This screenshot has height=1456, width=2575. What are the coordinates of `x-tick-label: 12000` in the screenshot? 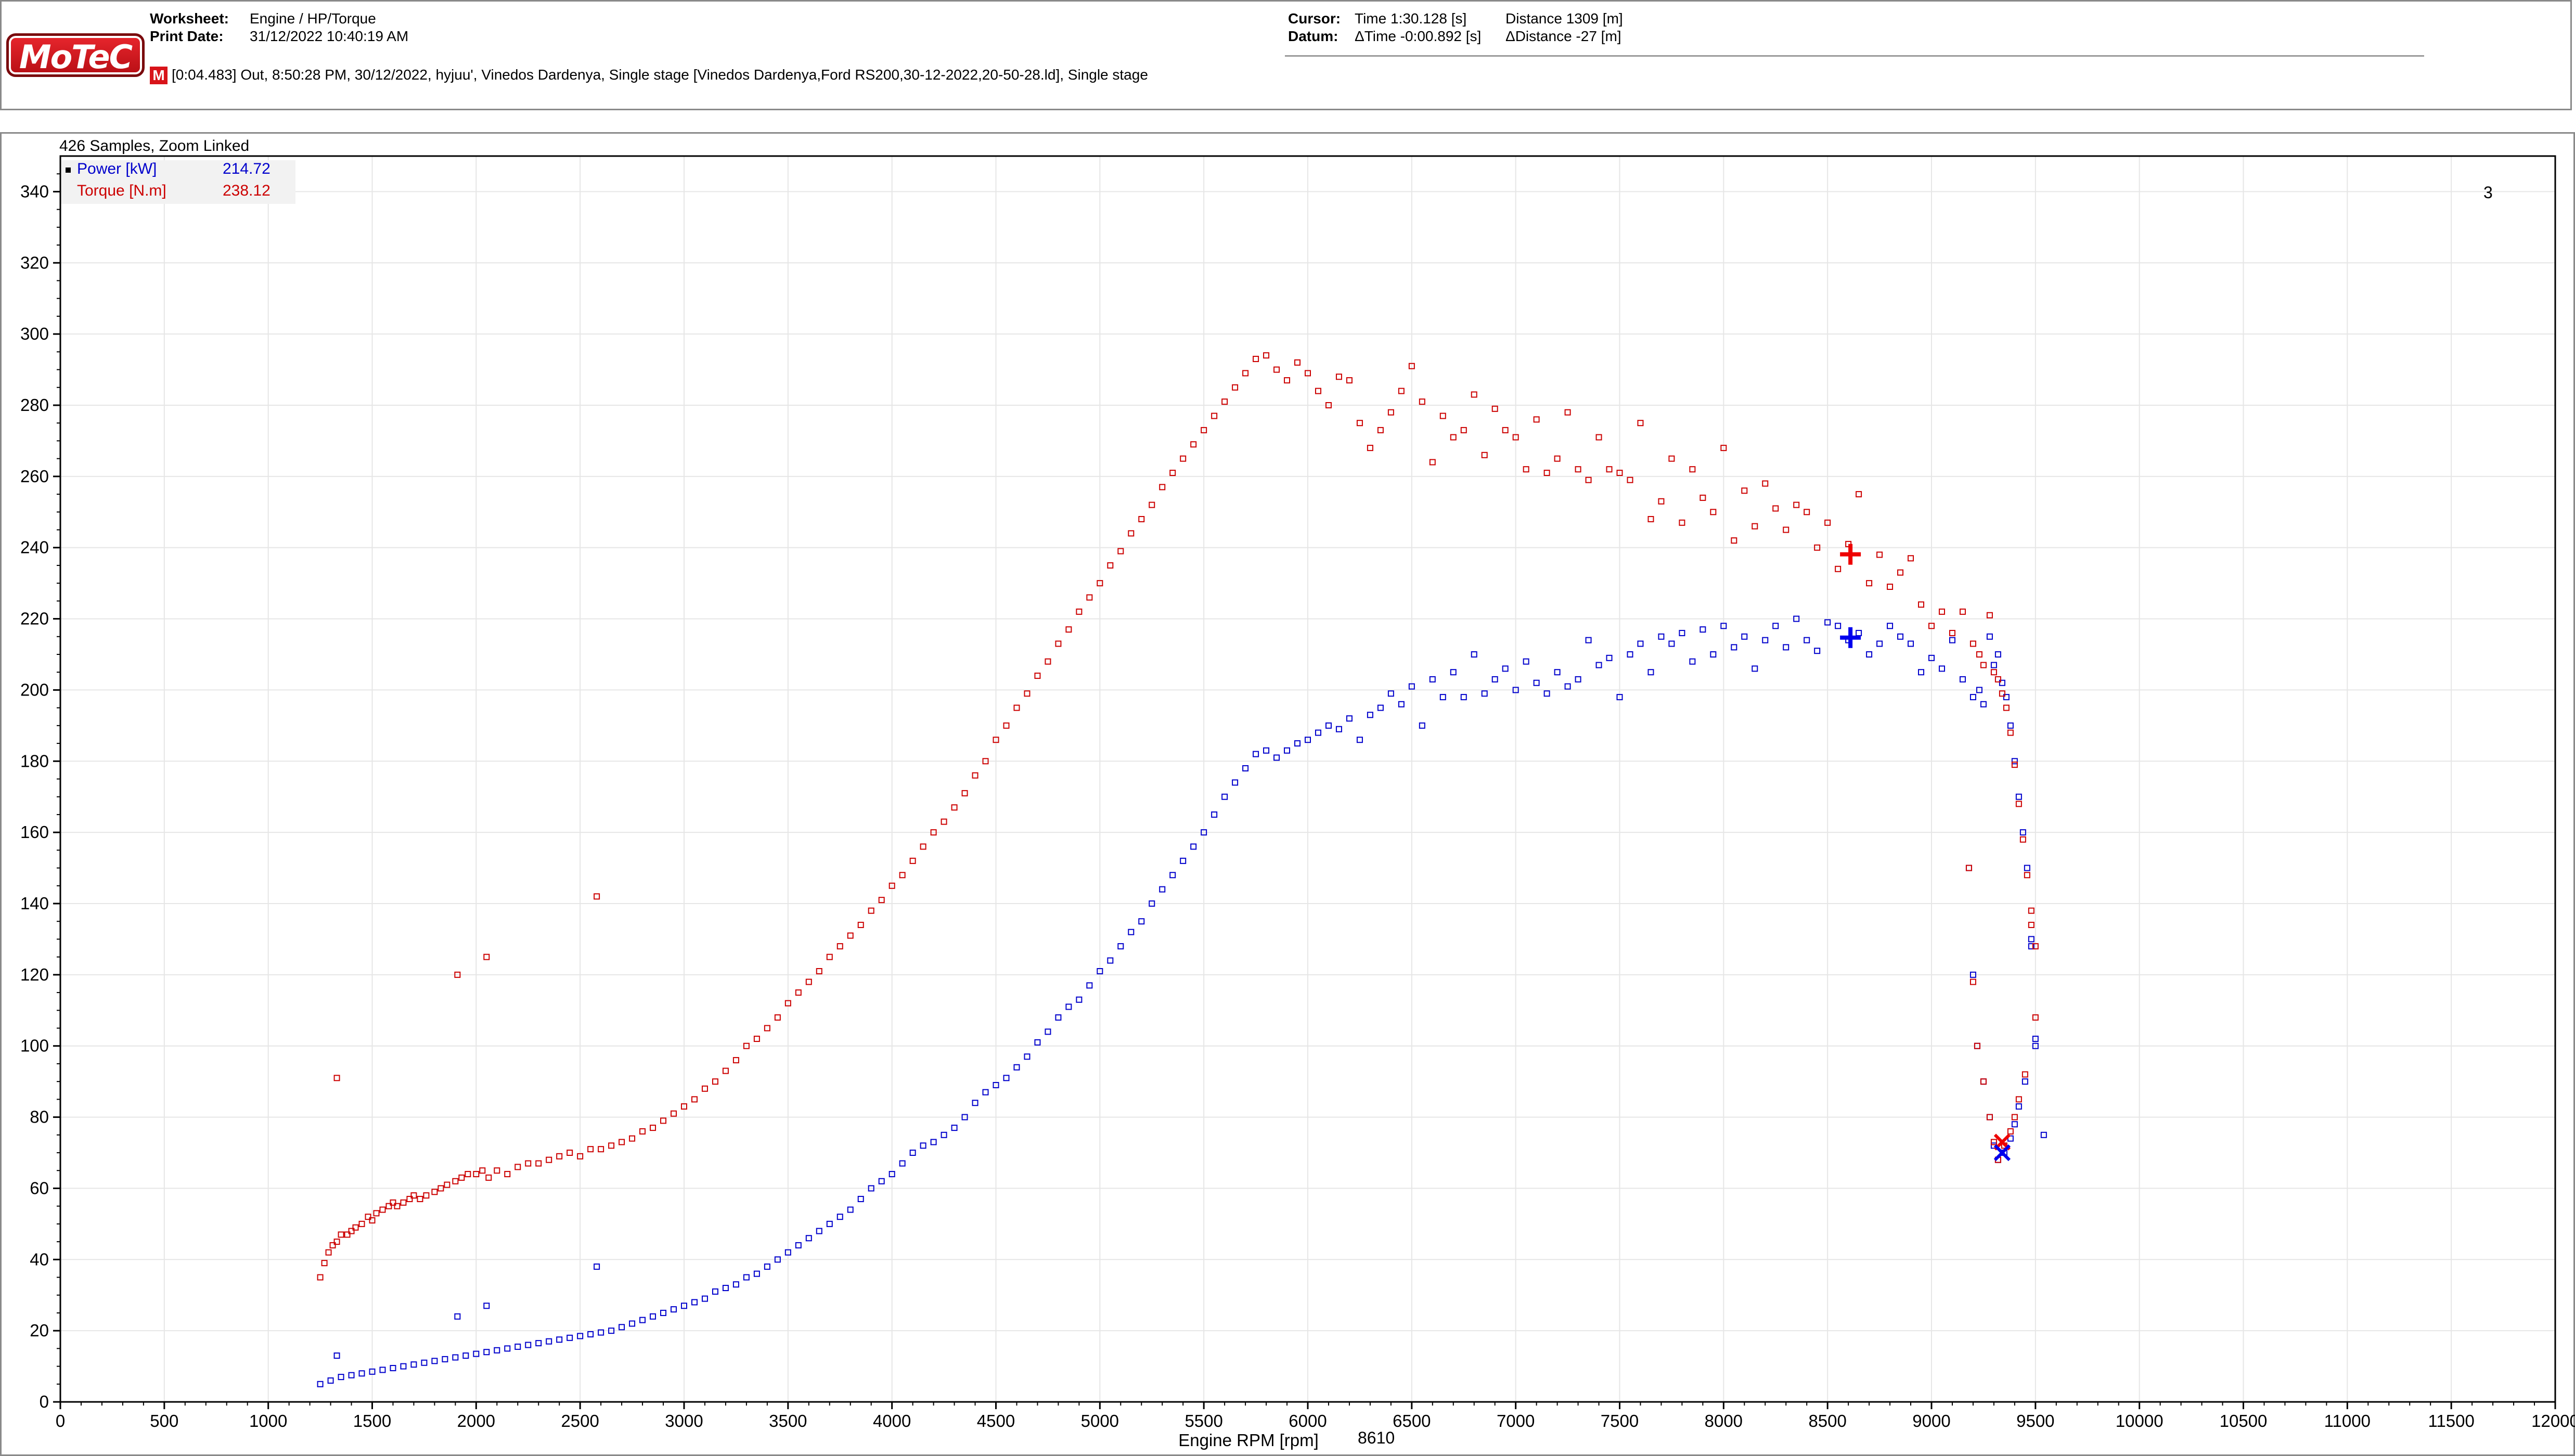 It's located at (2553, 1421).